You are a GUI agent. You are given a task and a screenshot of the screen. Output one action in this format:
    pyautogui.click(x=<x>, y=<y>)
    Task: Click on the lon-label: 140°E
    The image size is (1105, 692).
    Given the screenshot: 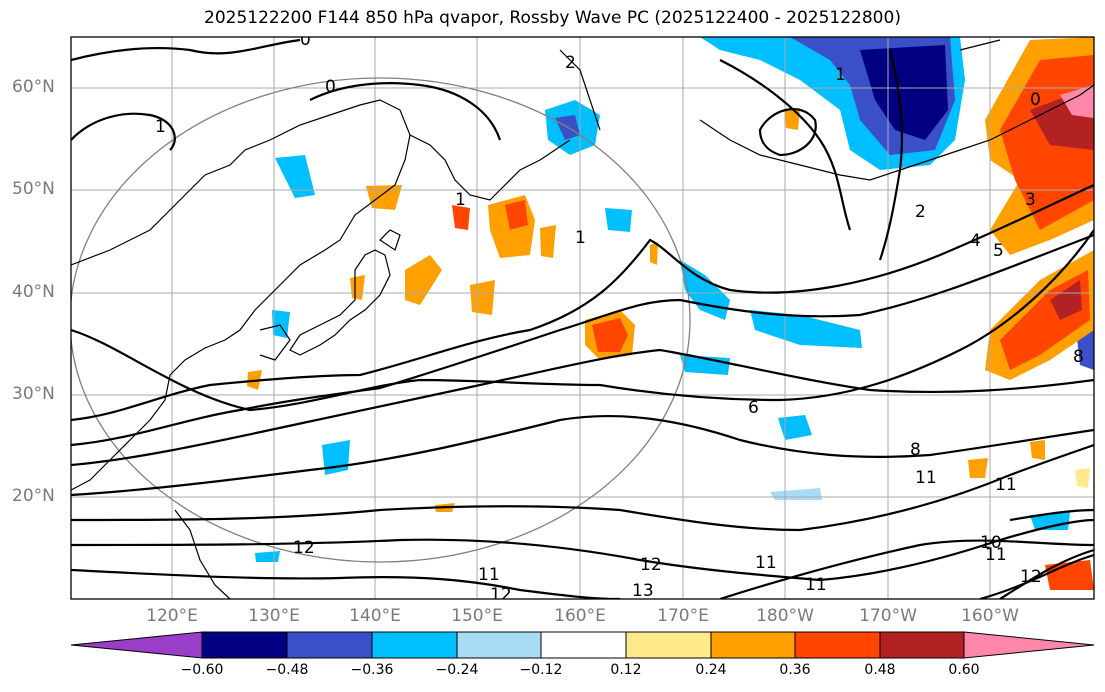 What is the action you would take?
    pyautogui.click(x=375, y=616)
    